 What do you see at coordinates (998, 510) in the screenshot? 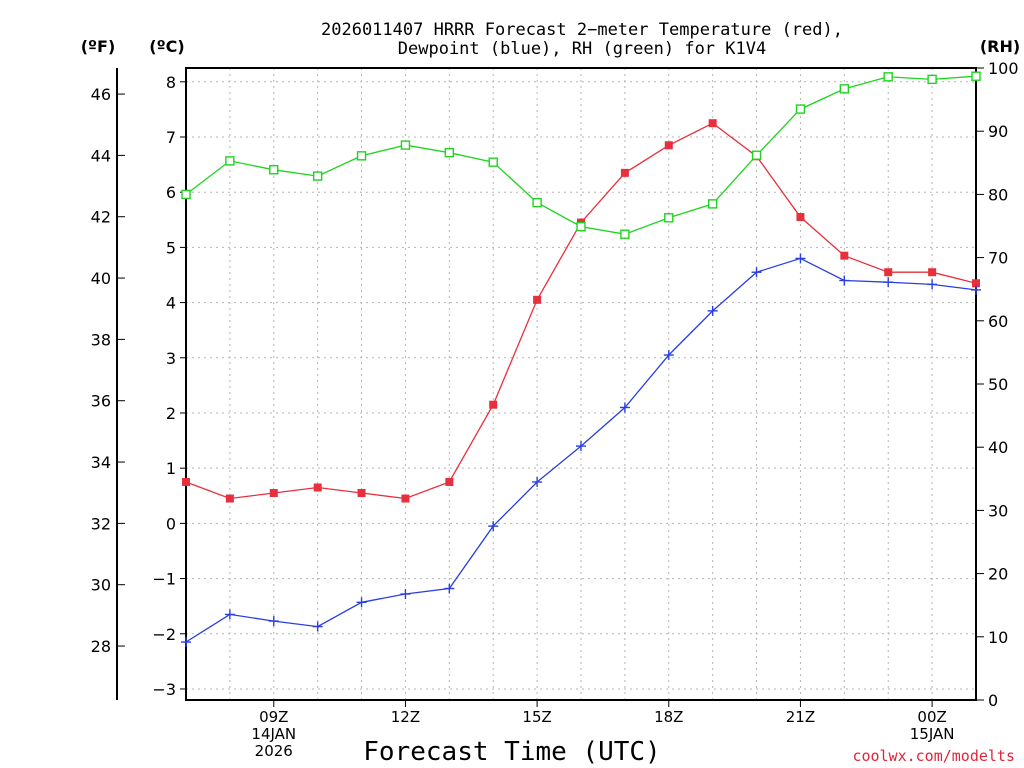
I see `rh-tick-label: 30` at bounding box center [998, 510].